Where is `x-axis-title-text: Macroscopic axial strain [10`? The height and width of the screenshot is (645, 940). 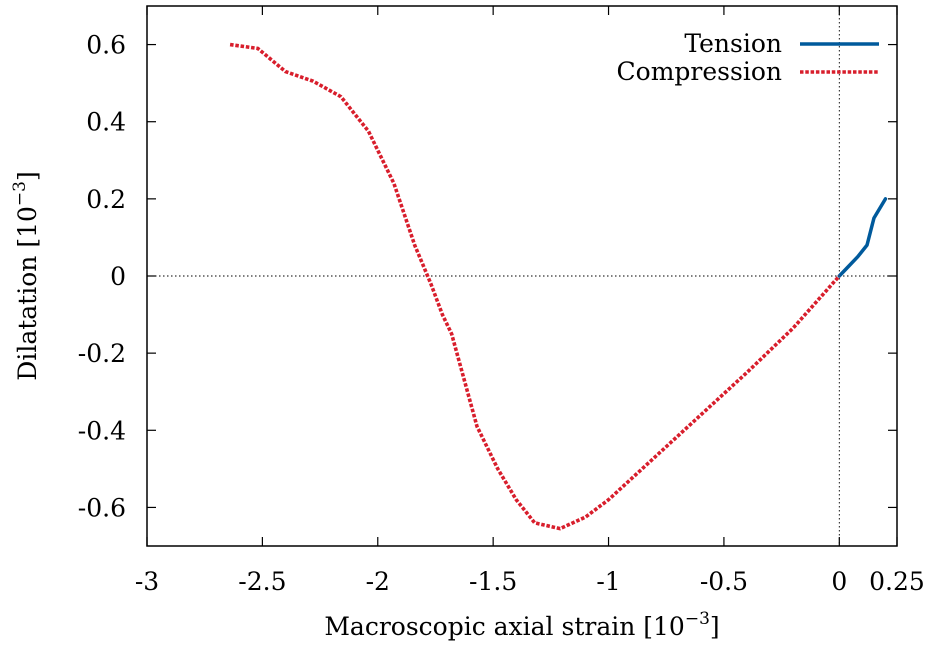
x-axis-title-text: Macroscopic axial strain [10 is located at coordinates (504, 626).